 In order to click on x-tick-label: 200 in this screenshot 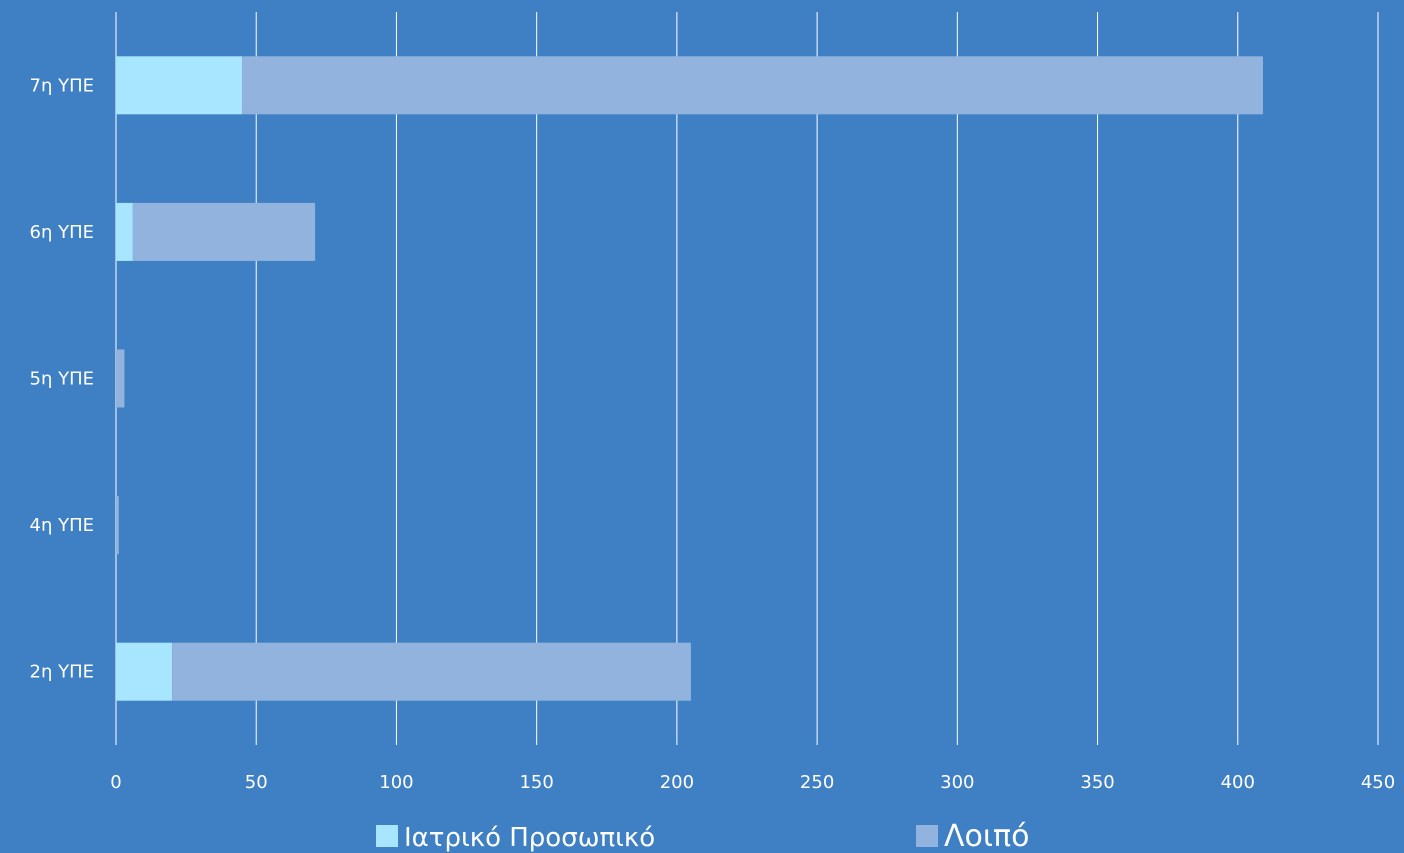, I will do `click(677, 782)`.